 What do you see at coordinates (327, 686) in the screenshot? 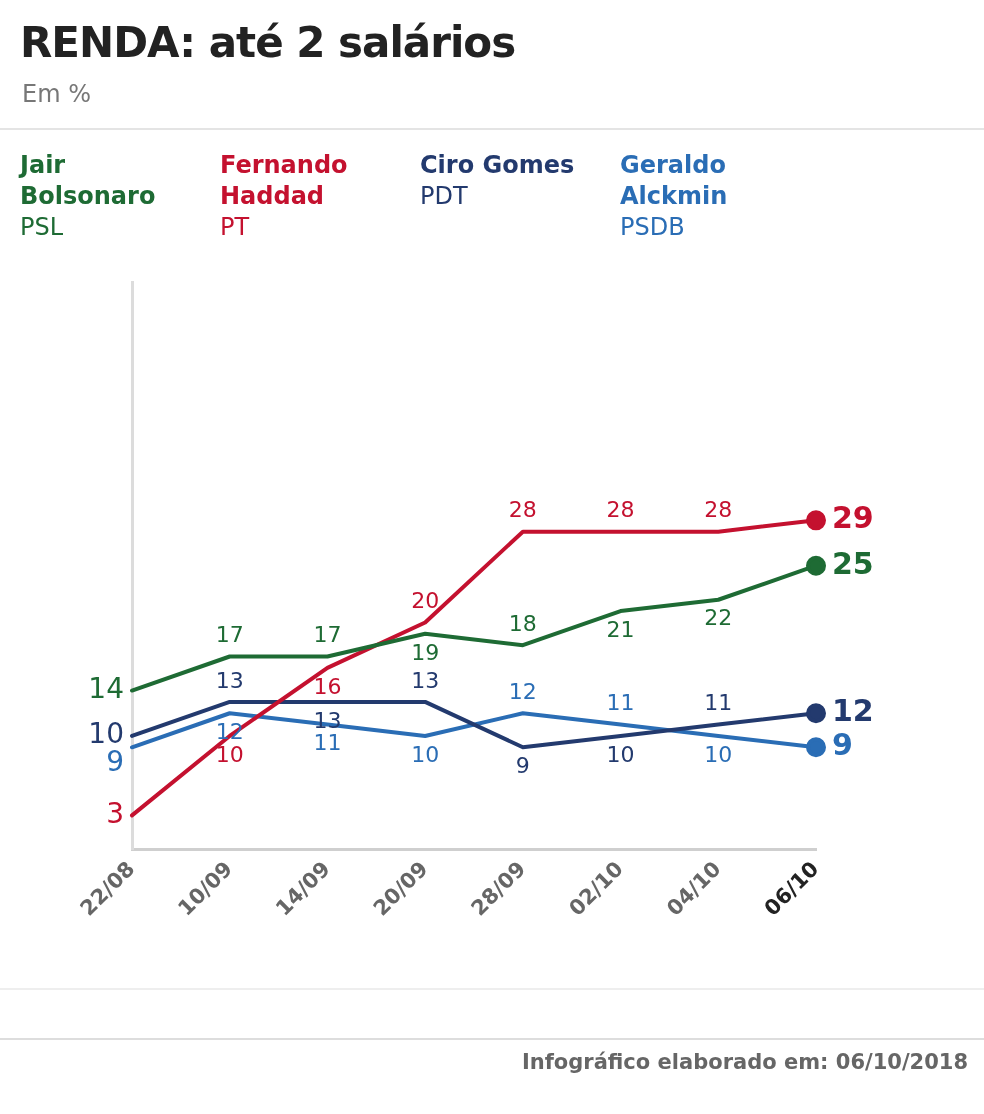
I see `data-label: 16` at bounding box center [327, 686].